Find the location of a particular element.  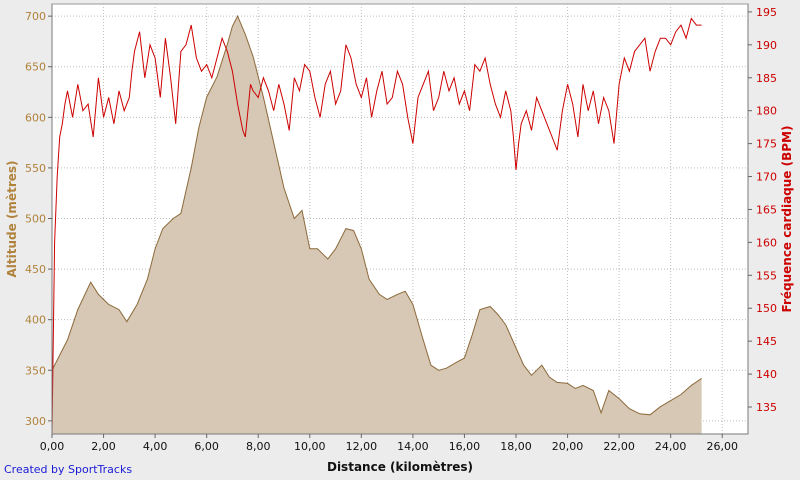

right-tick-label: 150 is located at coordinates (766, 308).